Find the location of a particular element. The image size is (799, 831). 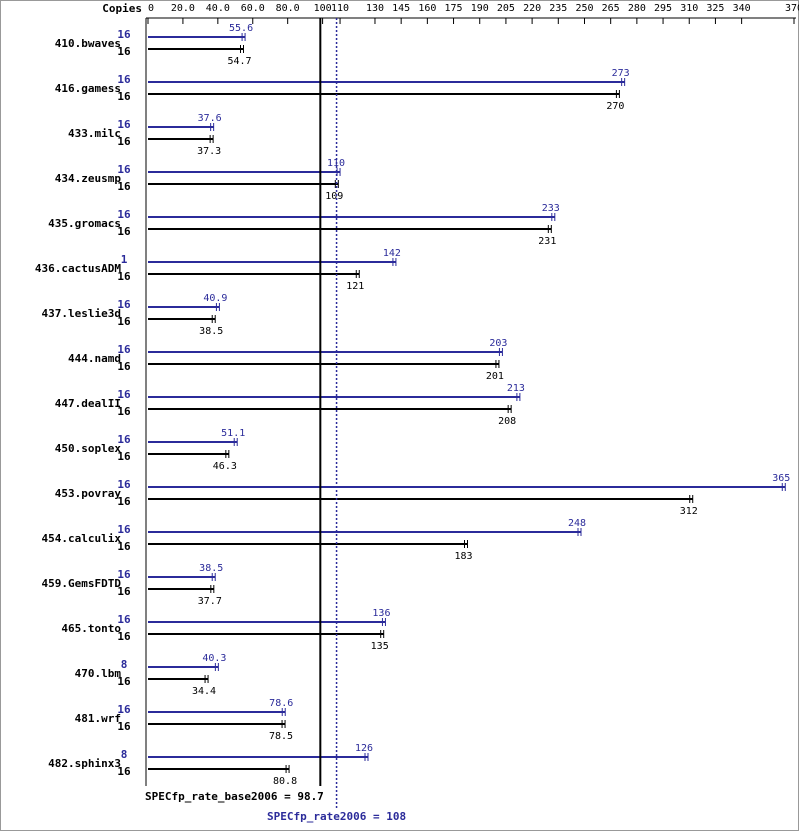

x-tick-label: 220 is located at coordinates (532, 8).